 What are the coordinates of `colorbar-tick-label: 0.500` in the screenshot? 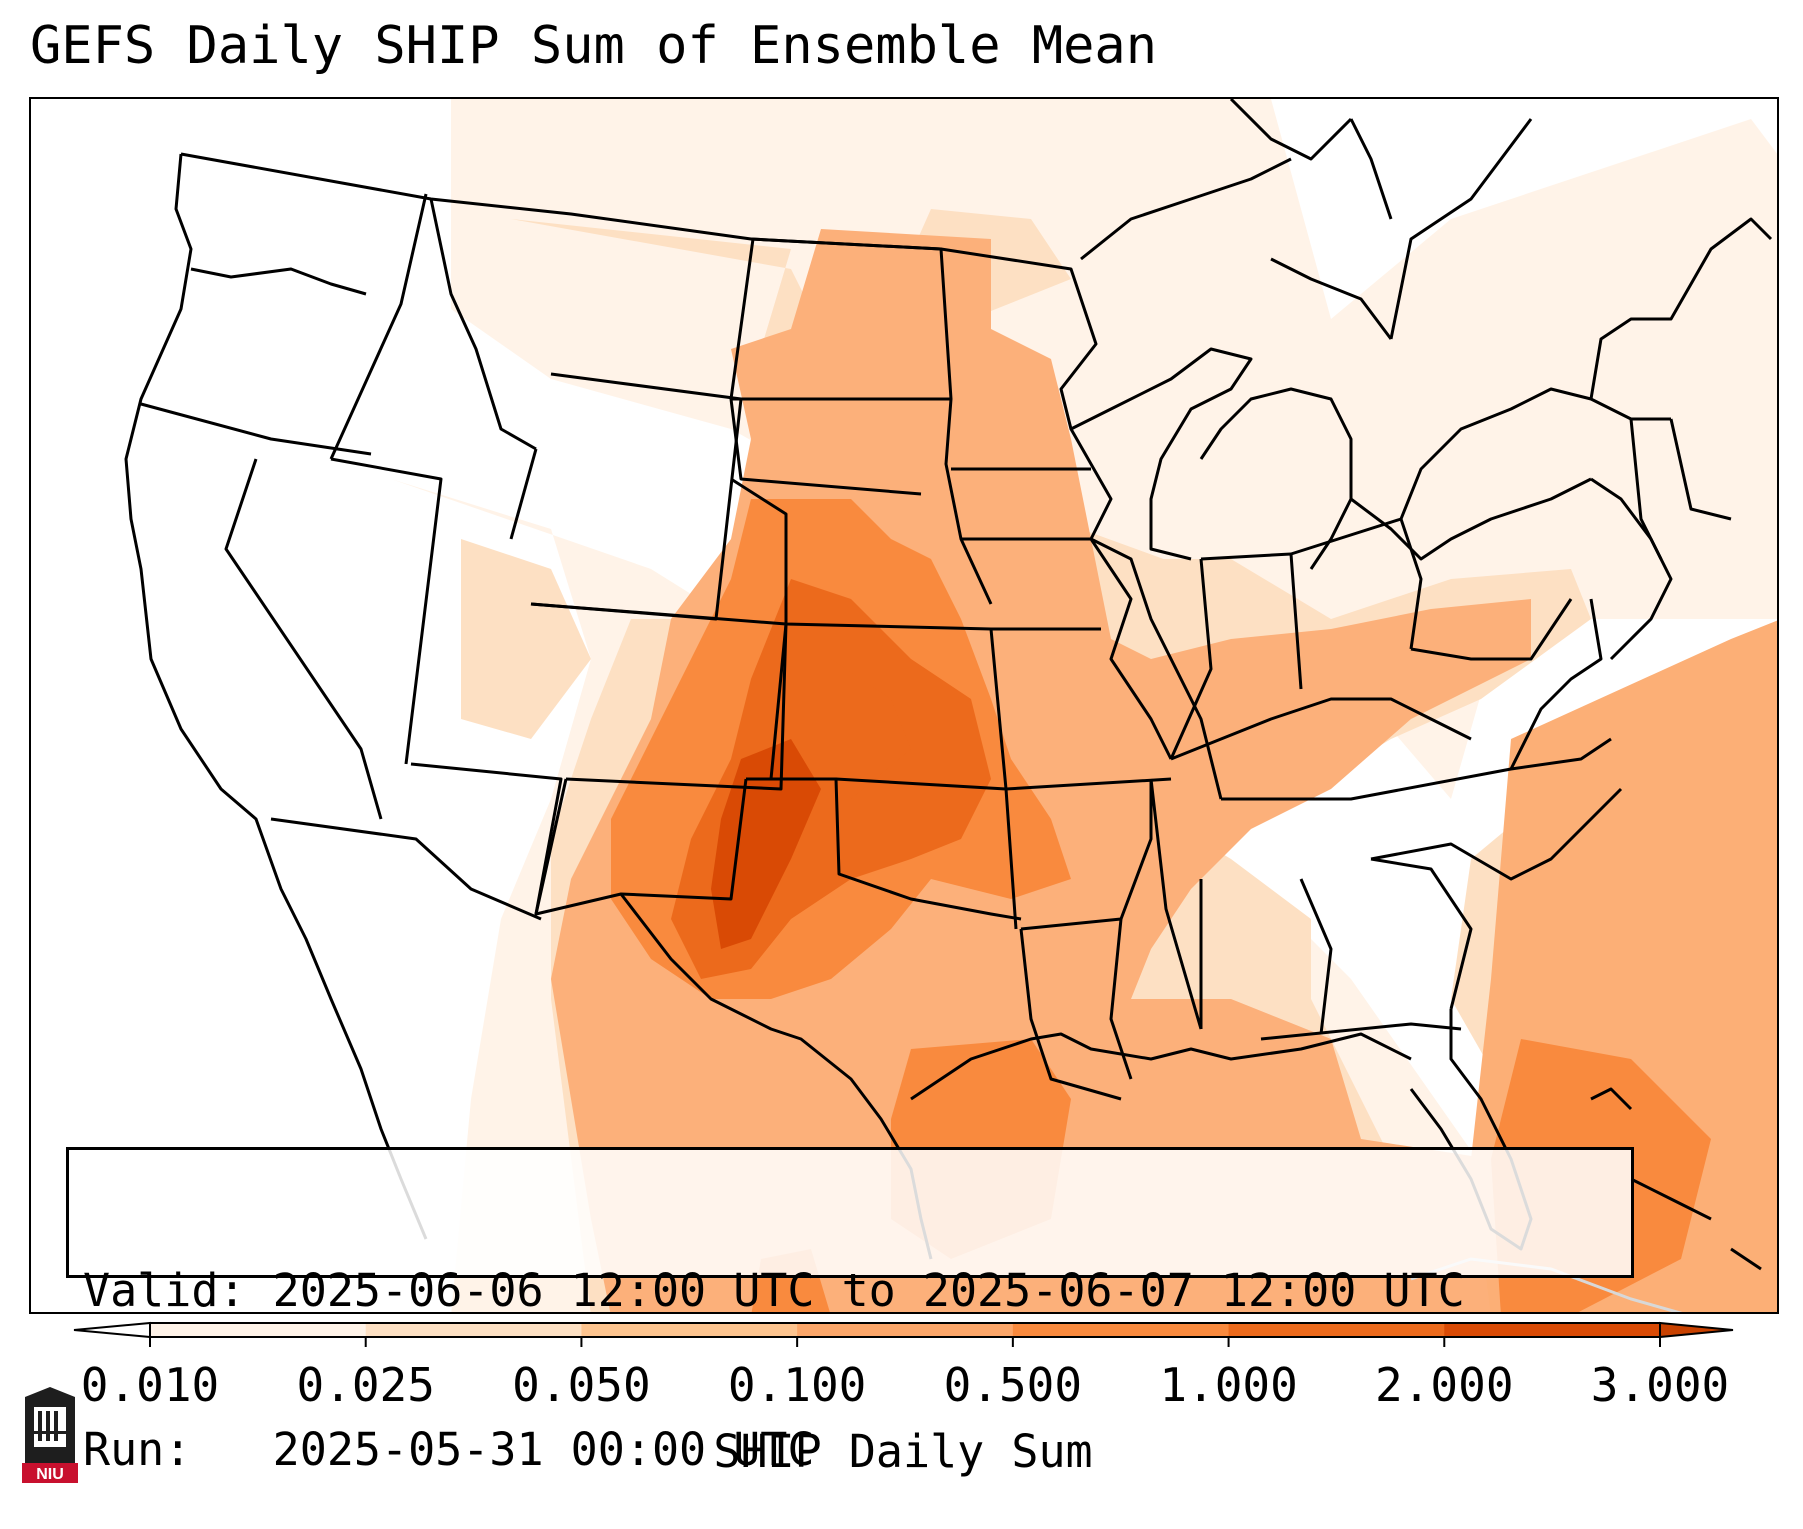 It's located at (1013, 1385).